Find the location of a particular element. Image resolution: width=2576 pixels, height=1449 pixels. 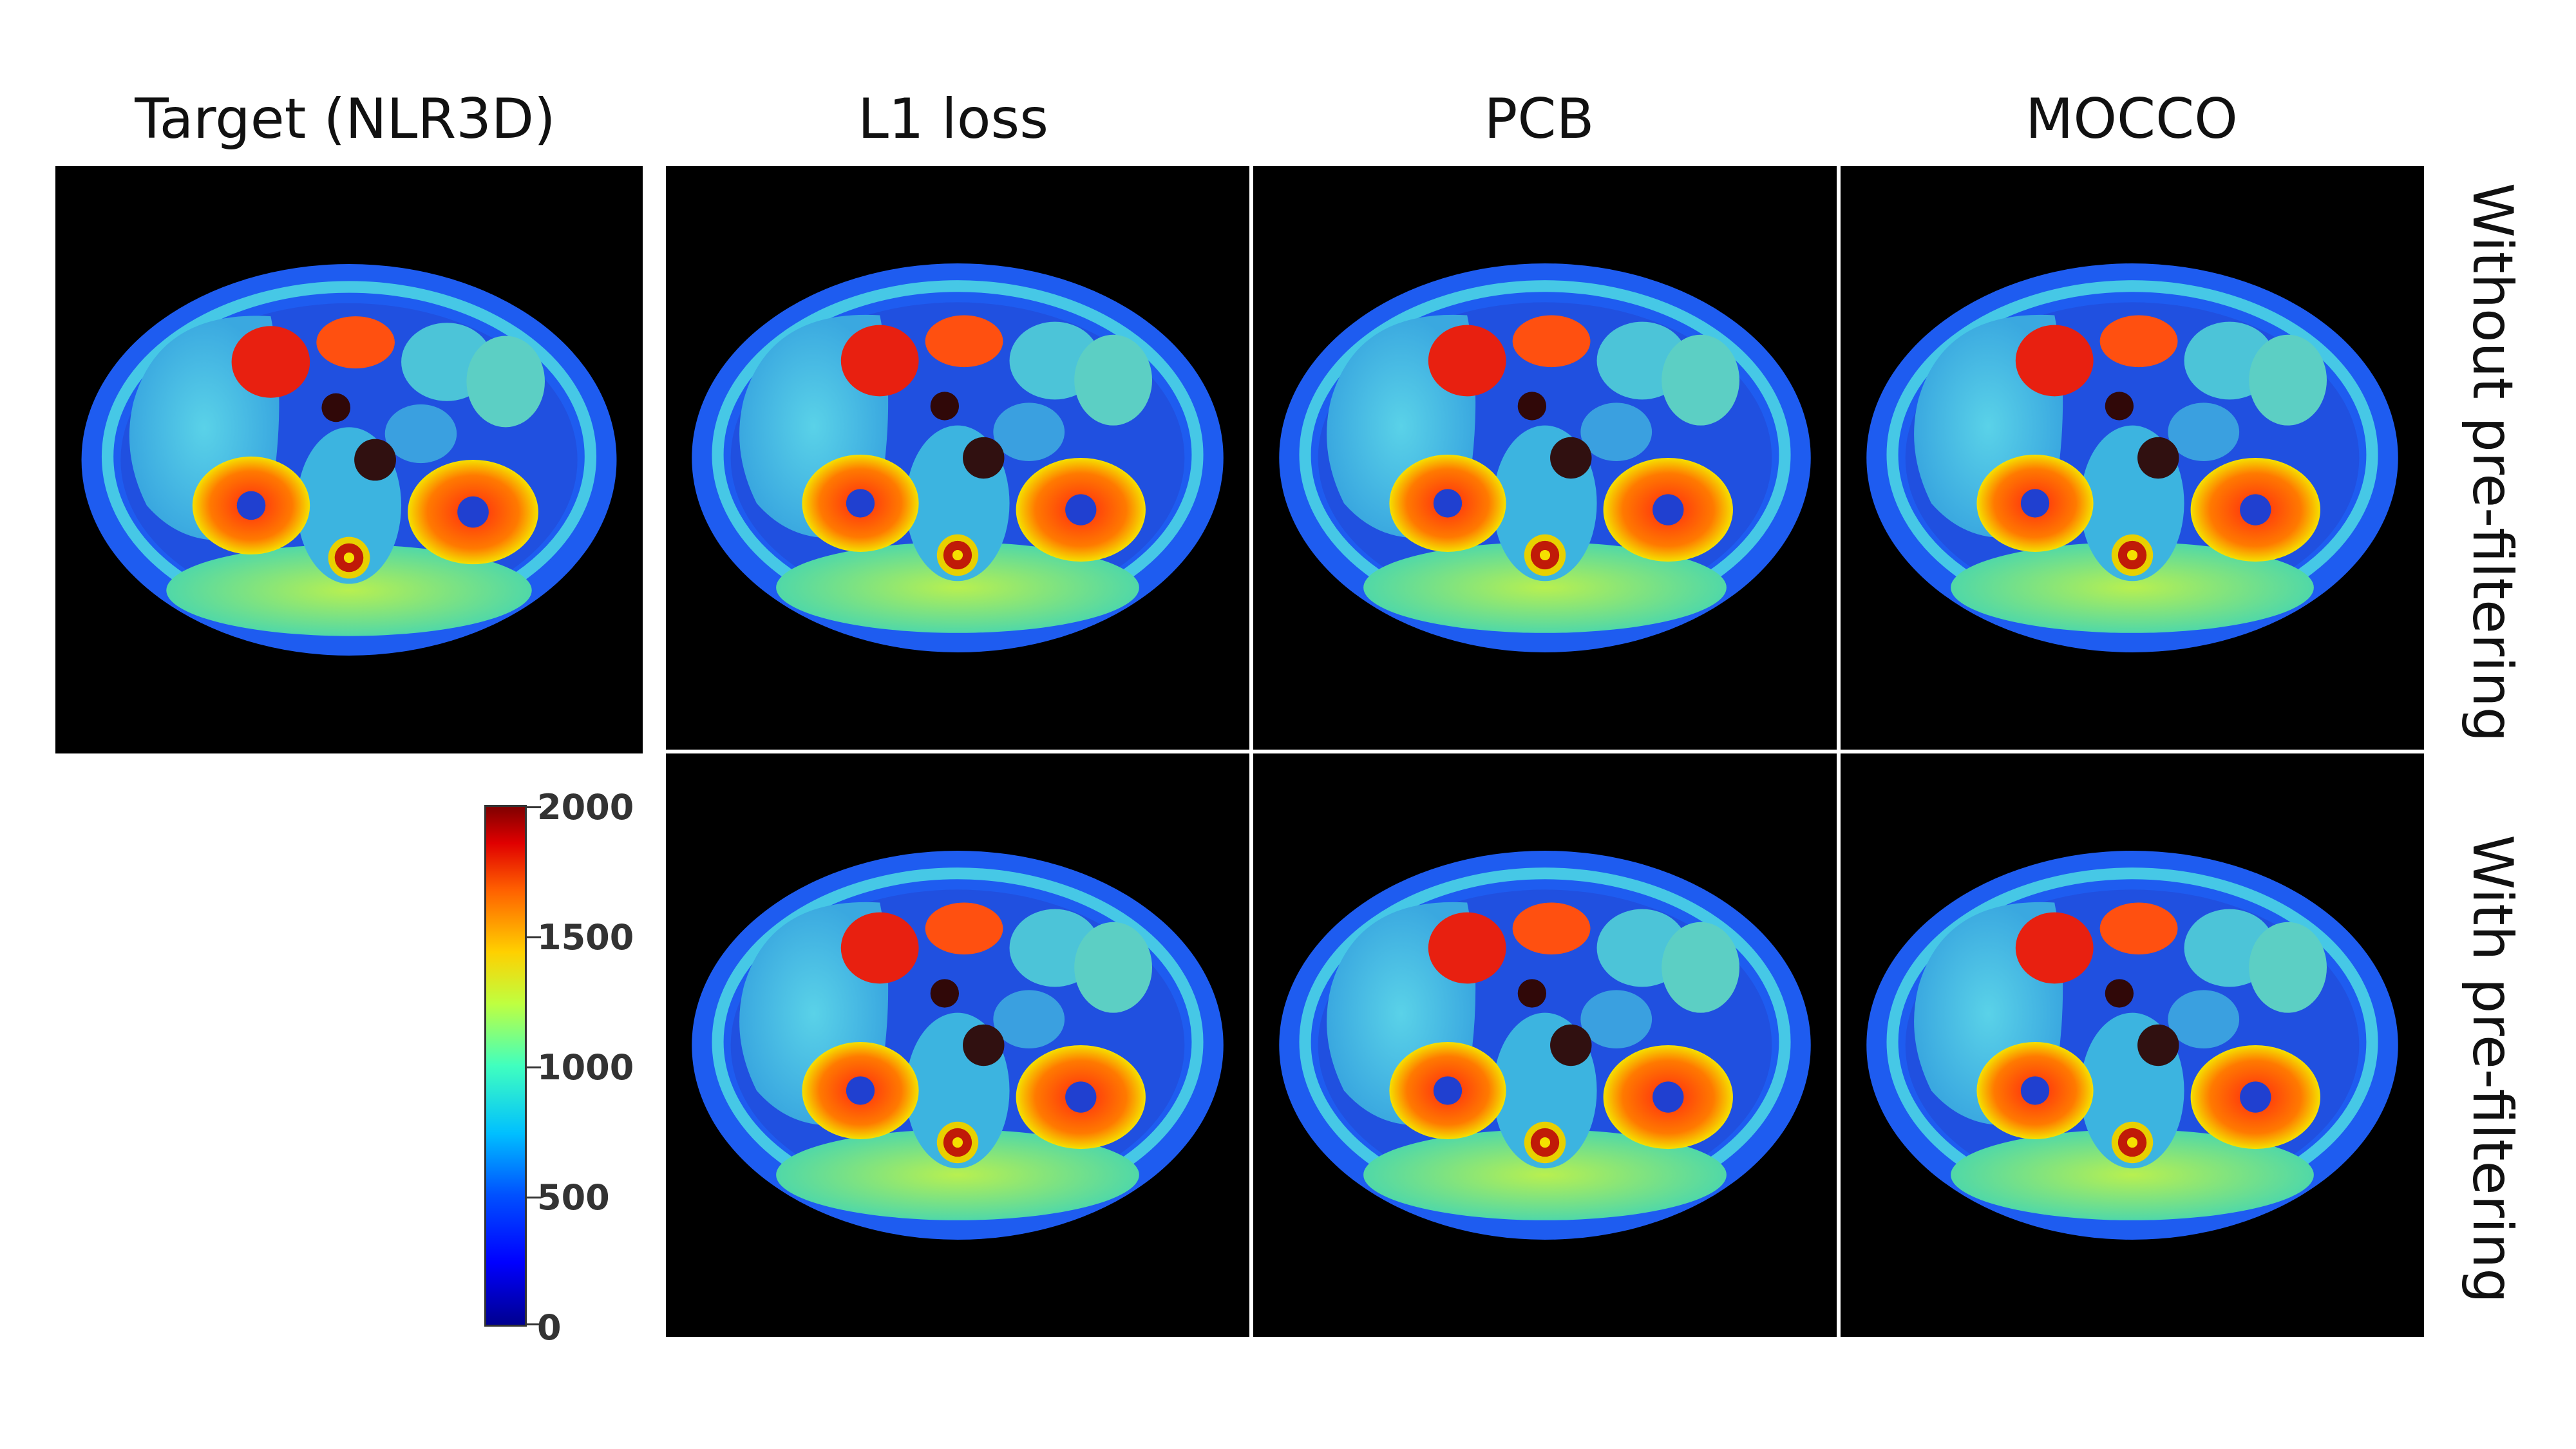

column-title-pcb: PCB is located at coordinates (1539, 119).